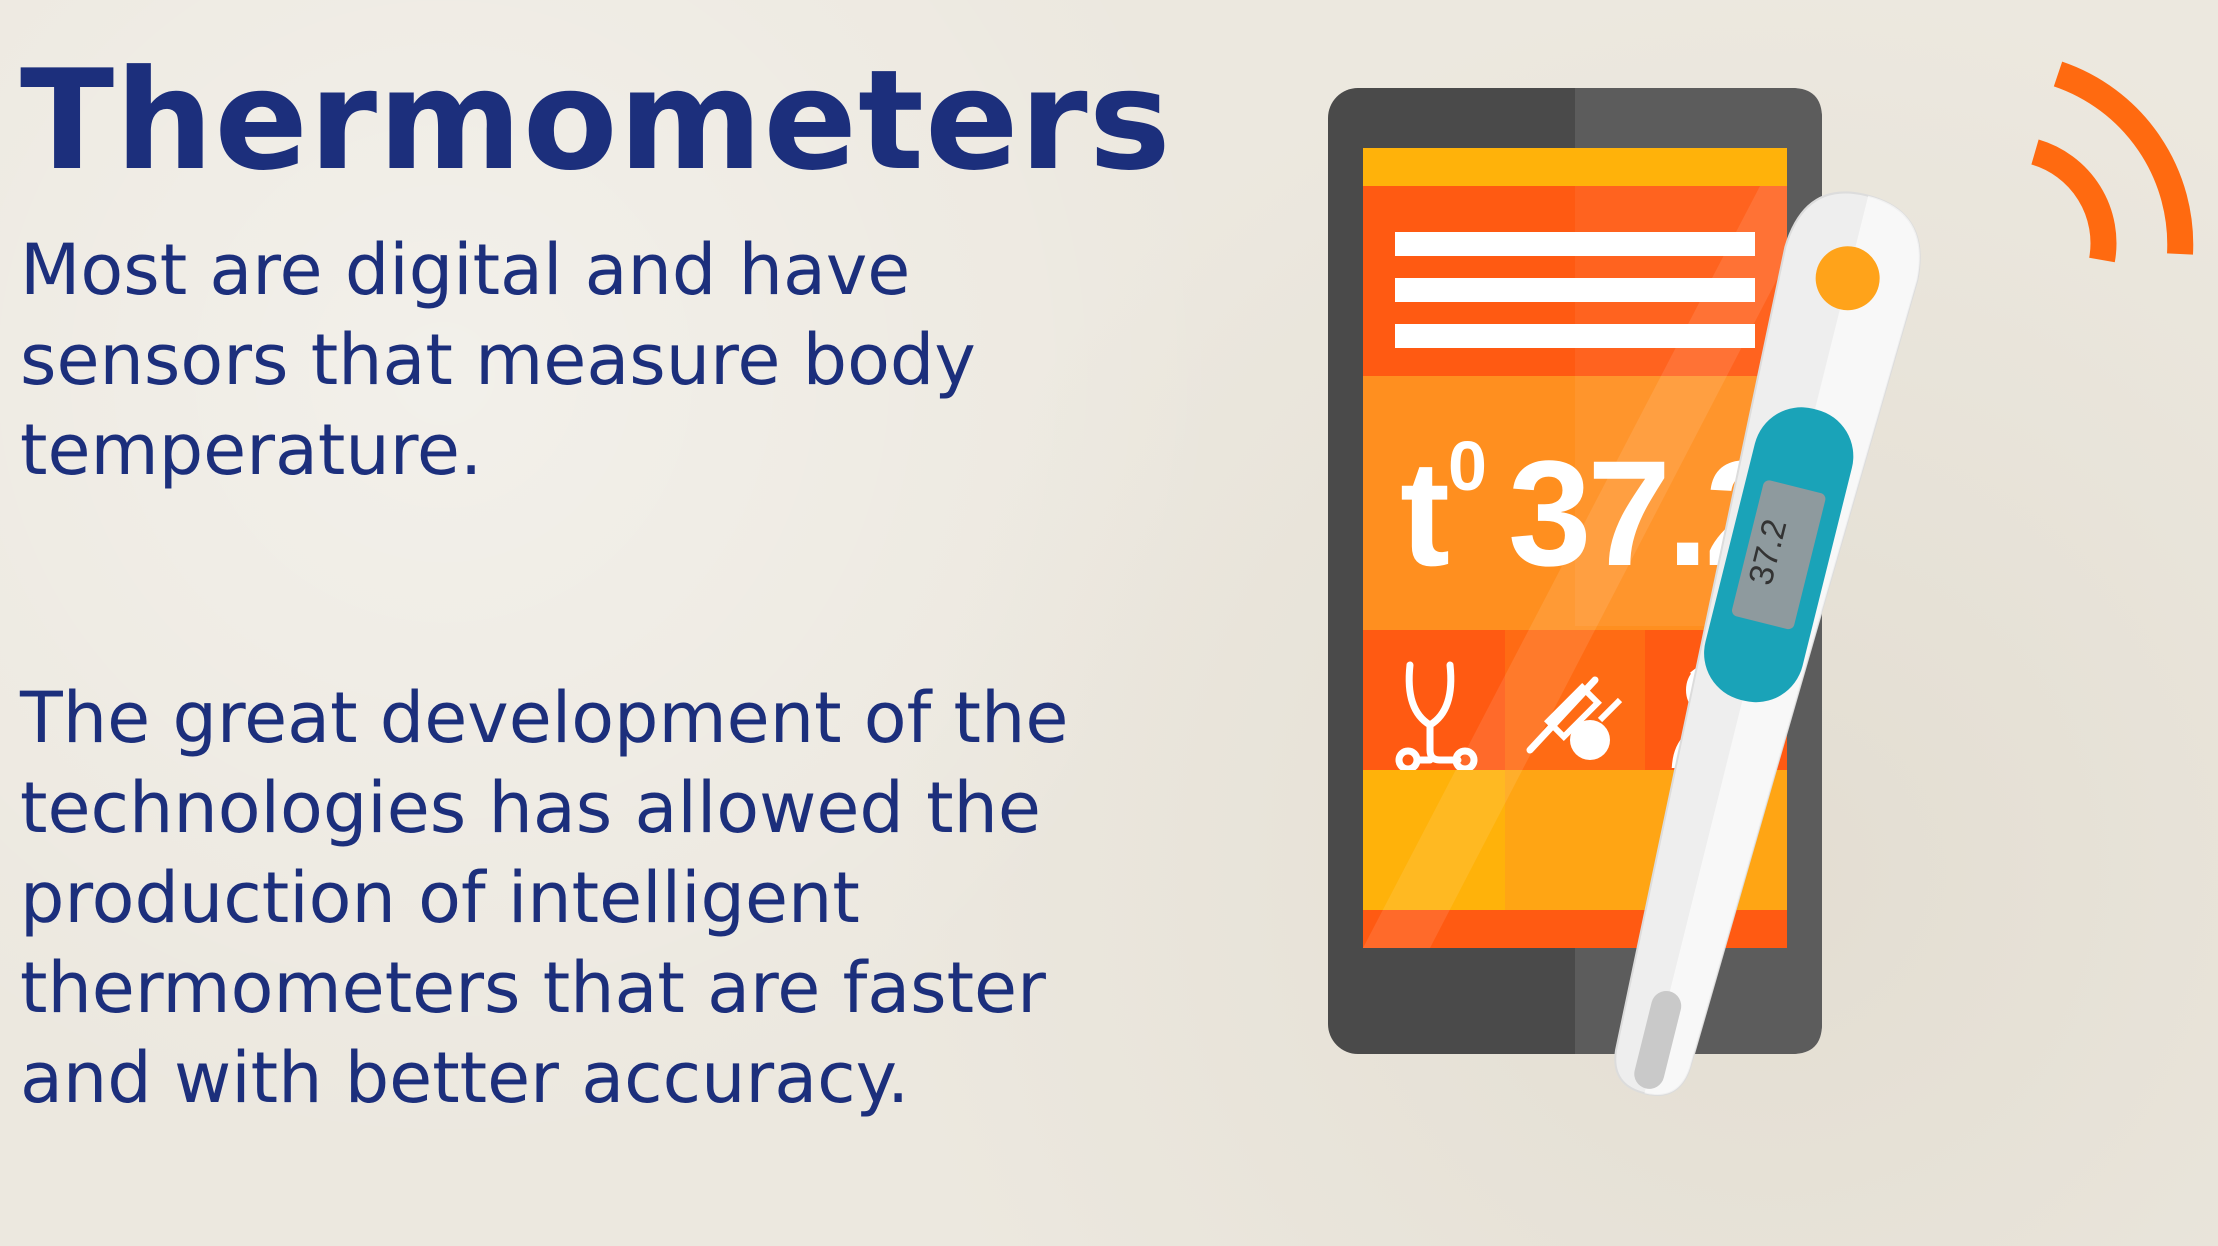 This screenshot has width=2218, height=1246. Describe the element at coordinates (251, 450) in the screenshot. I see `intro-line: temperature.` at that location.